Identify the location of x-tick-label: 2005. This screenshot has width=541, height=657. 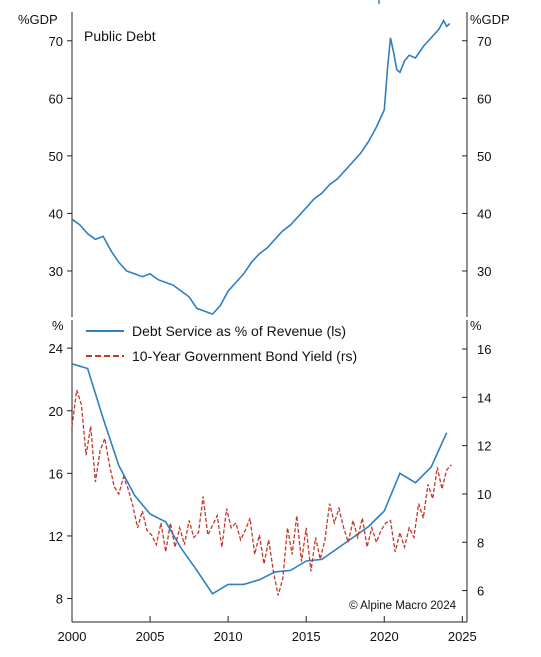
(150, 636).